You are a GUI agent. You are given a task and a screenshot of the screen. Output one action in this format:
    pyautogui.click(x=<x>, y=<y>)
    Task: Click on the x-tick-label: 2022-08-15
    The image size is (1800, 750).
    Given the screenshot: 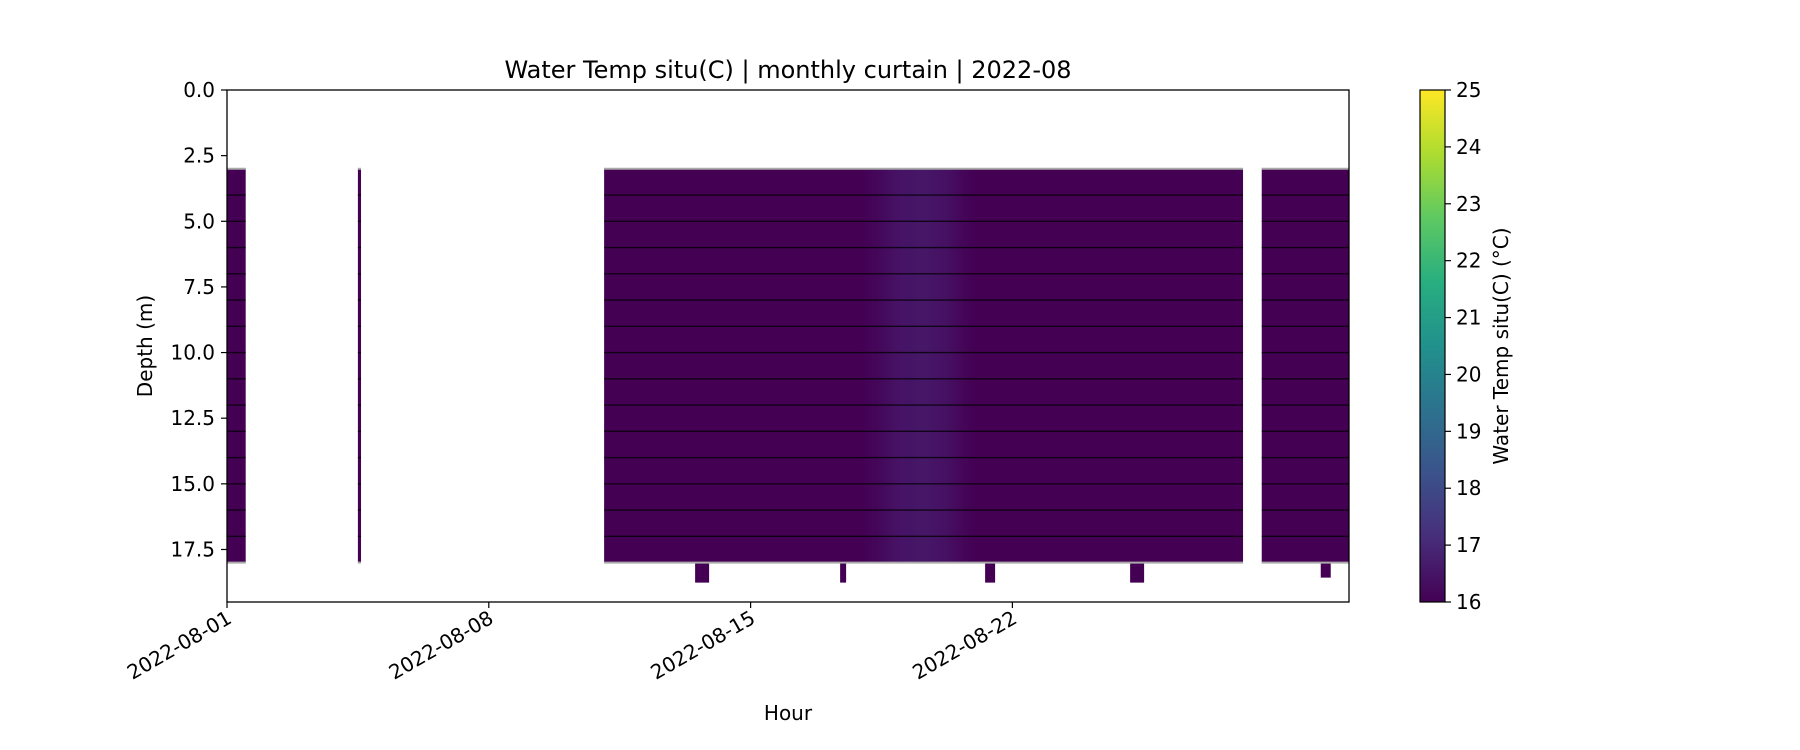 What is the action you would take?
    pyautogui.click(x=702, y=645)
    